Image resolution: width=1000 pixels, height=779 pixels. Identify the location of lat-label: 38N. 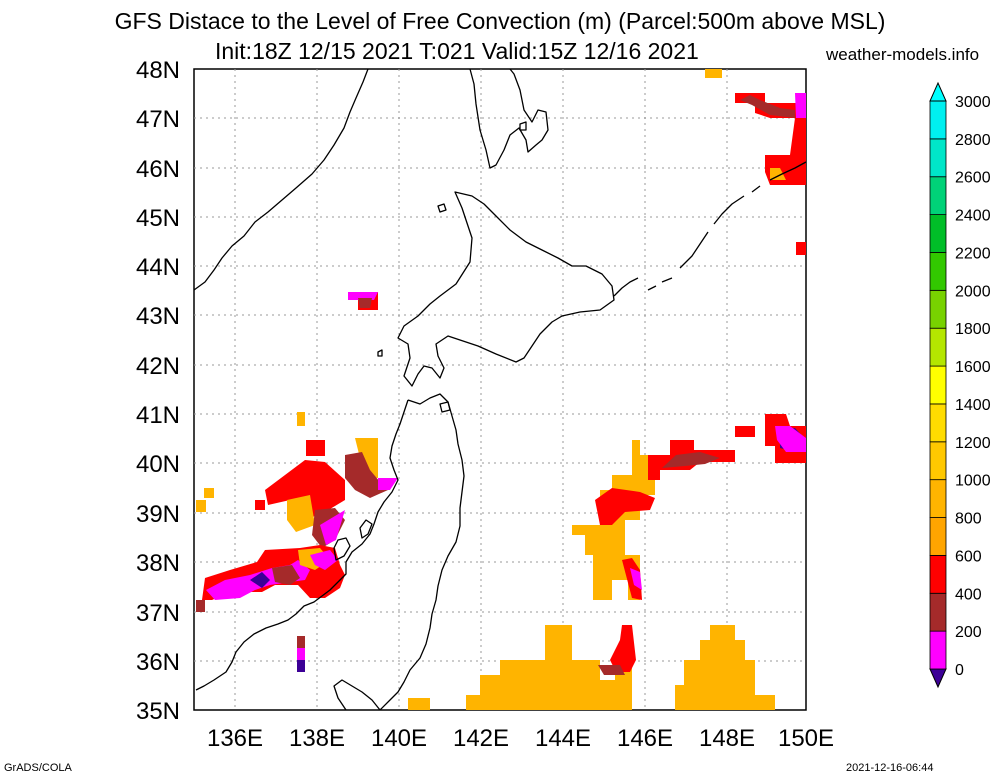
(158, 563).